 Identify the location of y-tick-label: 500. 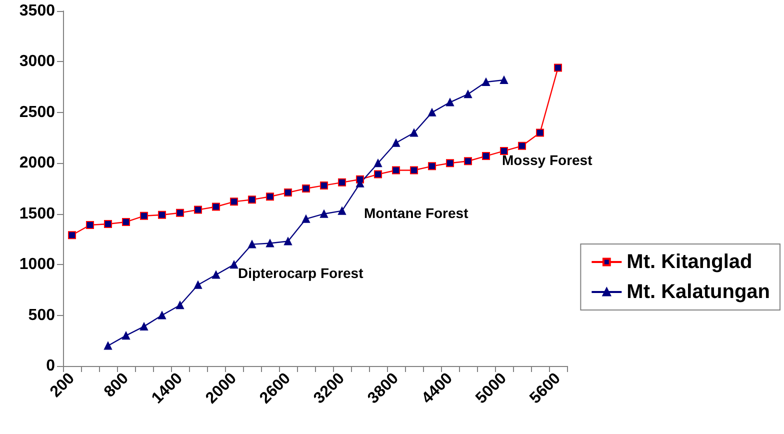
(42, 315).